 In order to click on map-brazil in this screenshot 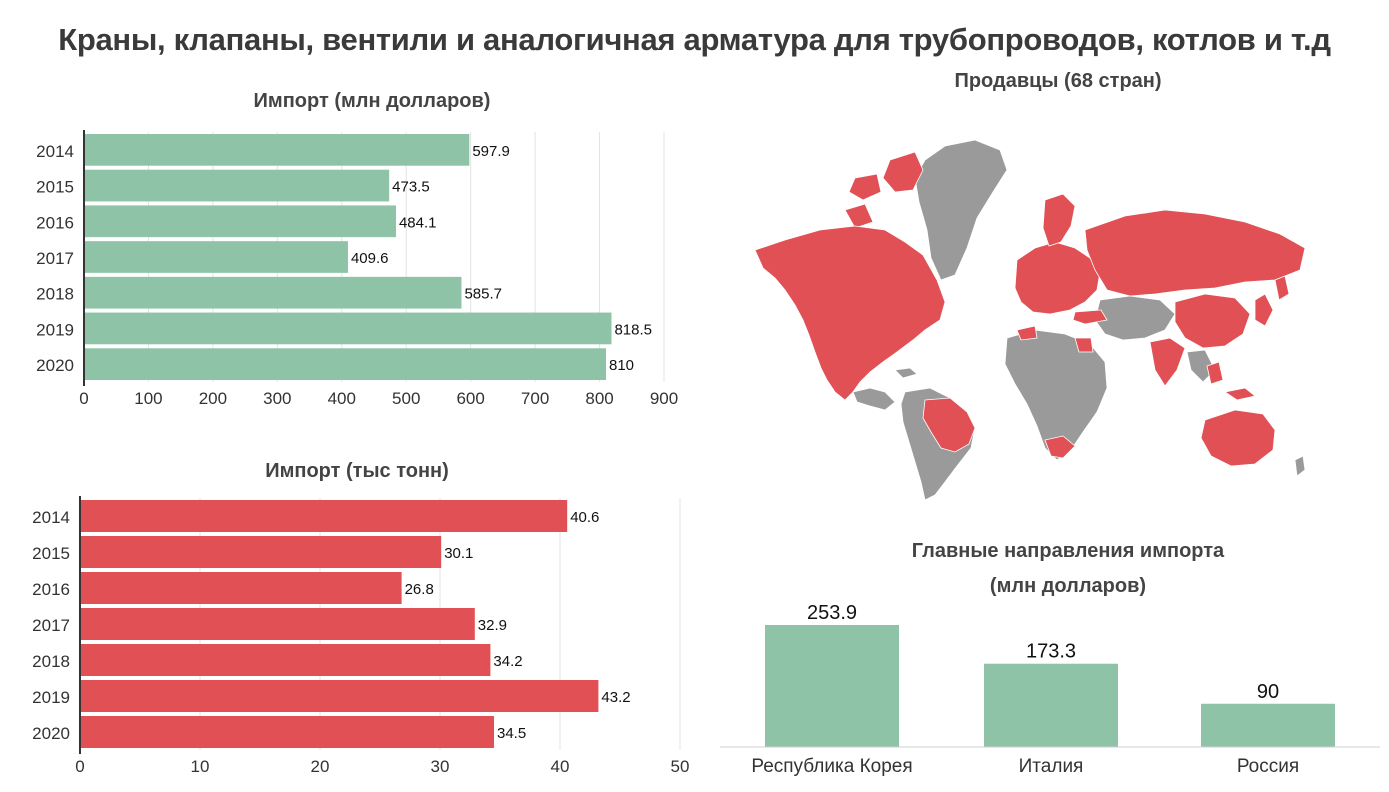, I will do `click(949, 425)`.